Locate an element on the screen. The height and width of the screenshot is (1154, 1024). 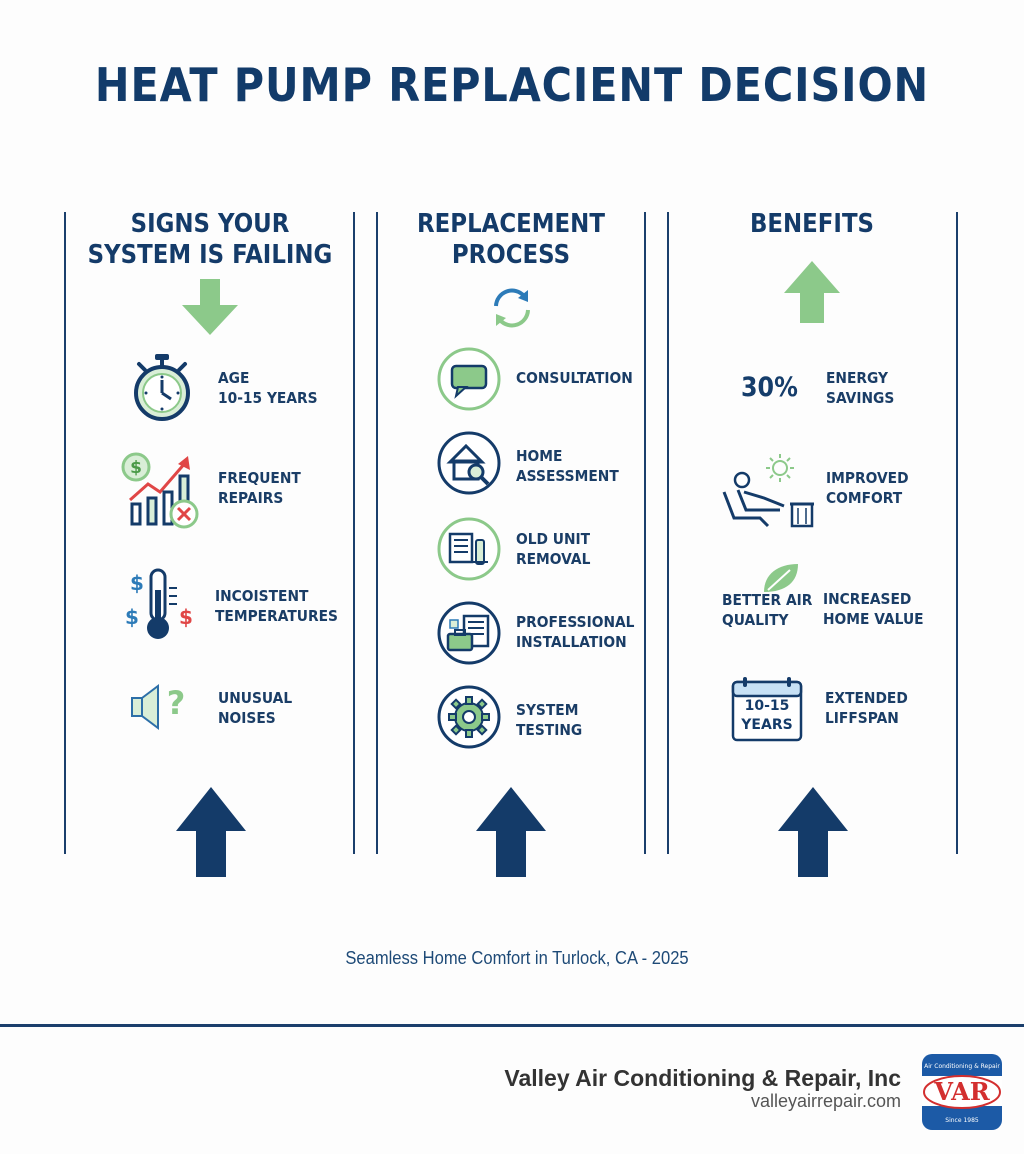
item-label-repairs: FREQUENT REPAIRS is located at coordinates (259, 488).